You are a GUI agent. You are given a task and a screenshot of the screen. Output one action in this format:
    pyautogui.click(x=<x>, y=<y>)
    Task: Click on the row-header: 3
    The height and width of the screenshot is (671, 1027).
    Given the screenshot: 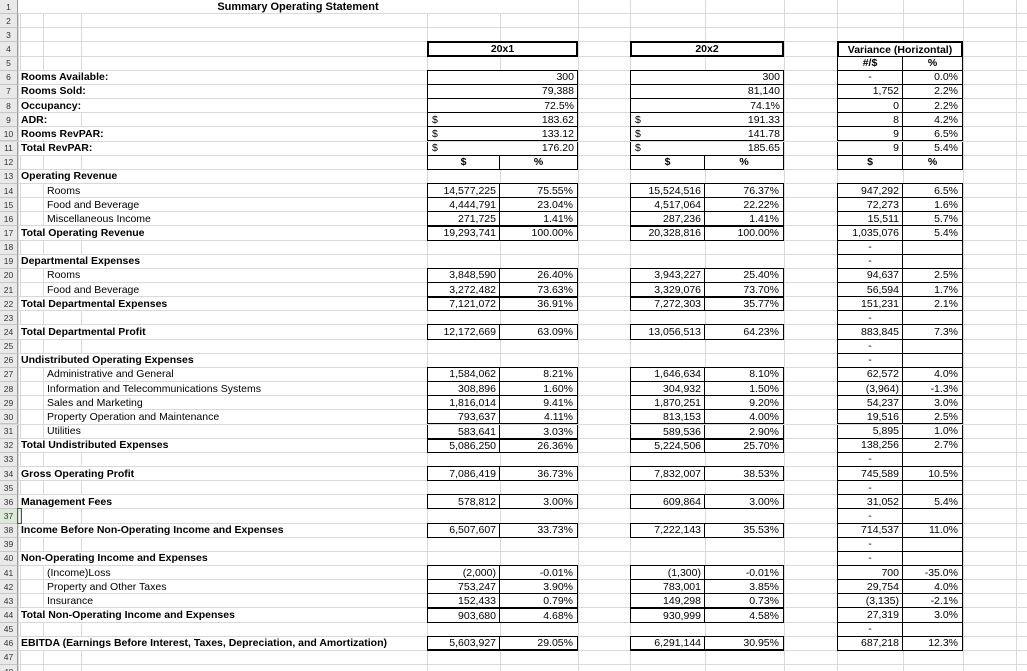 What is the action you would take?
    pyautogui.click(x=9, y=35)
    